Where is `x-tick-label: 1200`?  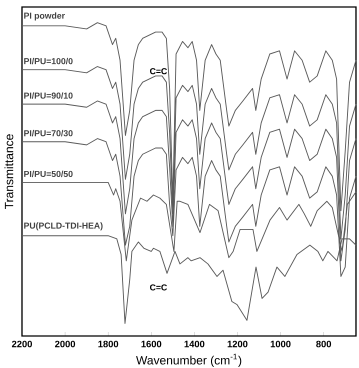
x-tick-label: 1200 is located at coordinates (238, 344).